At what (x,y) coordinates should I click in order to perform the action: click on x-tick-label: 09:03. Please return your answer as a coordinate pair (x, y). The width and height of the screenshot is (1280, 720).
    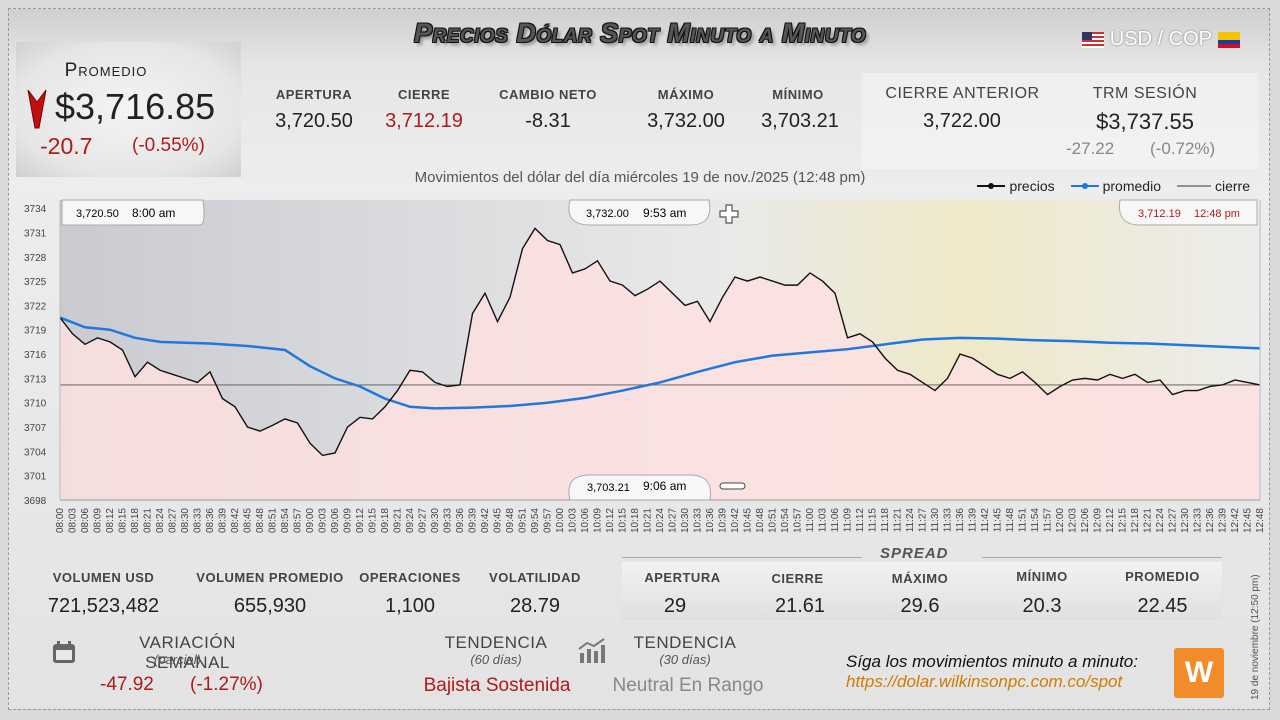
    Looking at the image, I should click on (323, 520).